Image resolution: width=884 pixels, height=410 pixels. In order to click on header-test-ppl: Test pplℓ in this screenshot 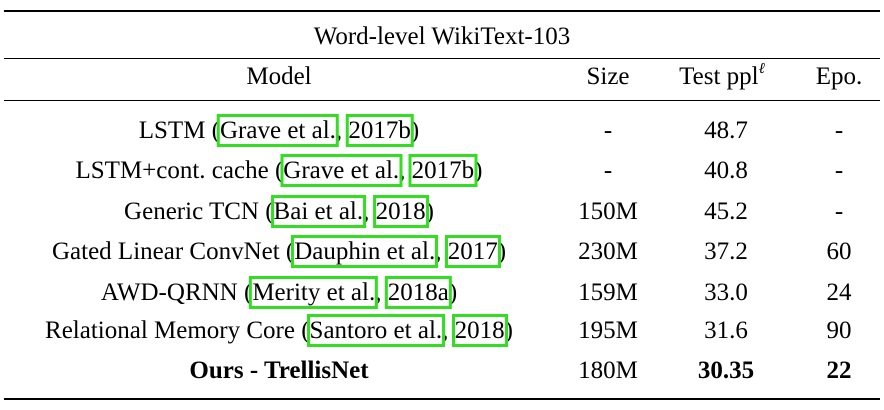, I will do `click(722, 77)`.